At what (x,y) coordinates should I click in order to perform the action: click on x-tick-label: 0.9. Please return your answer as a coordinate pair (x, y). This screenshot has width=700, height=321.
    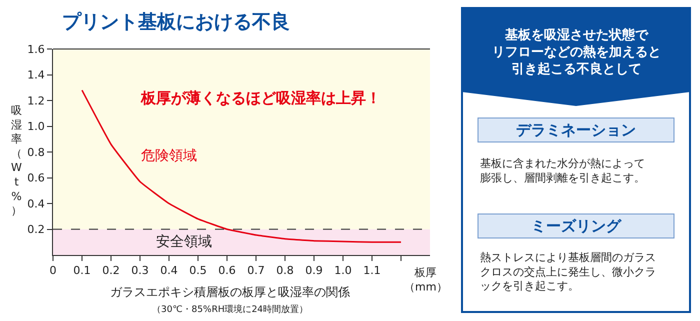
    Looking at the image, I should click on (314, 271).